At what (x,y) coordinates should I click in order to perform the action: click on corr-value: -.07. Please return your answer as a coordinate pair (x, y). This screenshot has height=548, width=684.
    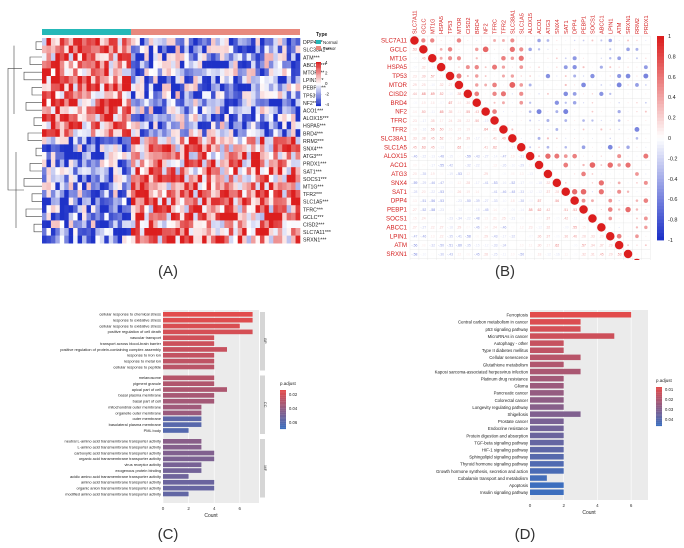
    Looking at the image, I should click on (530, 236).